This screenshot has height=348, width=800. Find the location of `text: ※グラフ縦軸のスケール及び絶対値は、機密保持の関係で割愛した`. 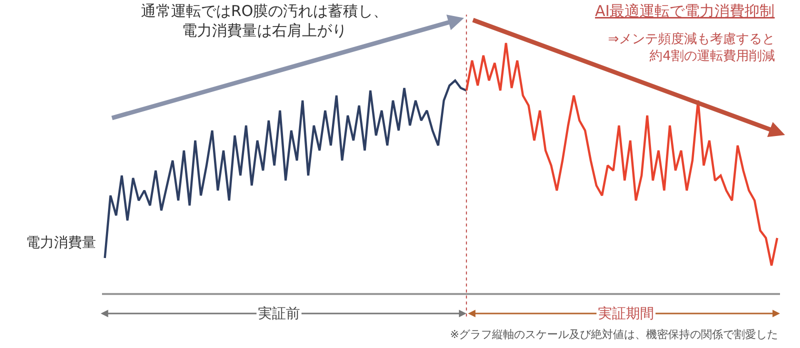

text: ※グラフ縦軸のスケール及び絶対値は、機密保持の関係で割愛した is located at coordinates (614, 334).